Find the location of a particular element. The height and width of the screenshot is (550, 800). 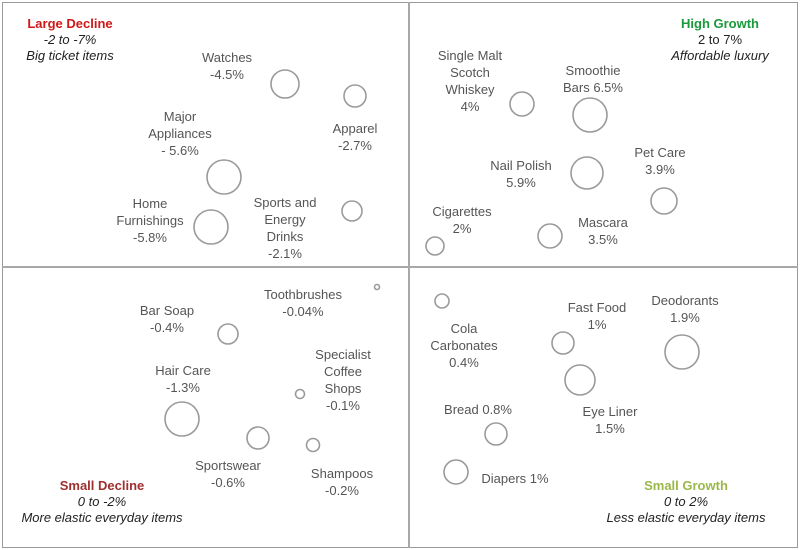

bubble-apparel is located at coordinates (355, 96).